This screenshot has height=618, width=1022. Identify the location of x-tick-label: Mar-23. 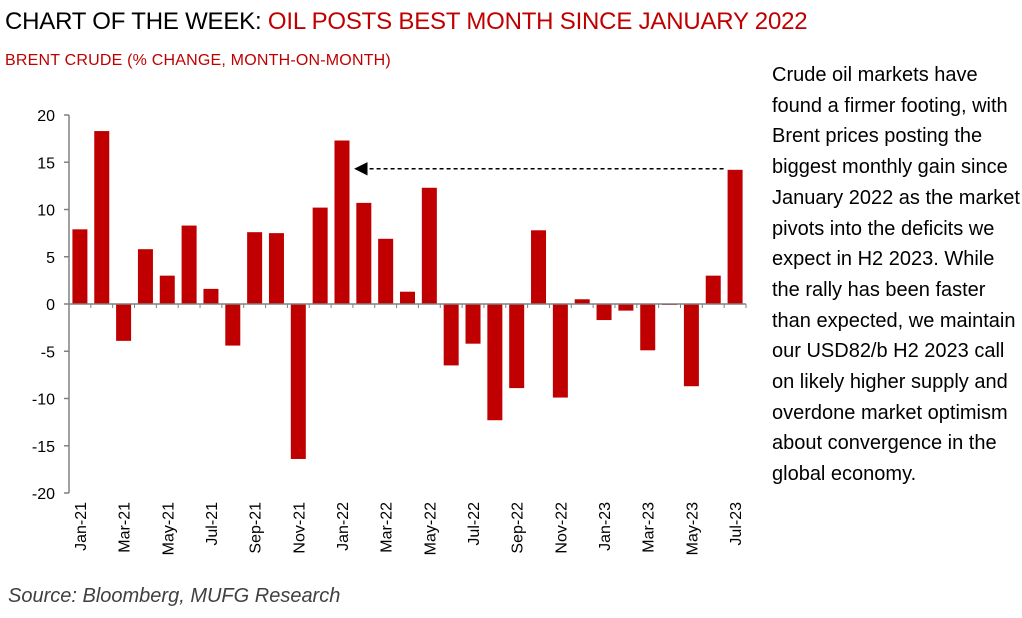
(649, 527).